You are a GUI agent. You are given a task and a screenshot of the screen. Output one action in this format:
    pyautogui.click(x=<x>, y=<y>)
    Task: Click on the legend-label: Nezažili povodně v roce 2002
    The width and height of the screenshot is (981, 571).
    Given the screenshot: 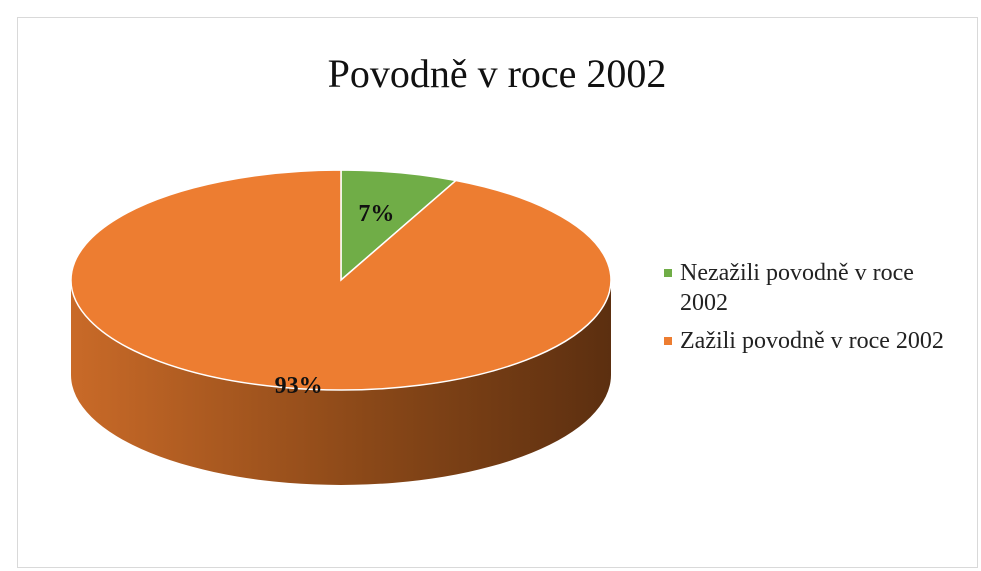 What is the action you would take?
    pyautogui.click(x=797, y=288)
    